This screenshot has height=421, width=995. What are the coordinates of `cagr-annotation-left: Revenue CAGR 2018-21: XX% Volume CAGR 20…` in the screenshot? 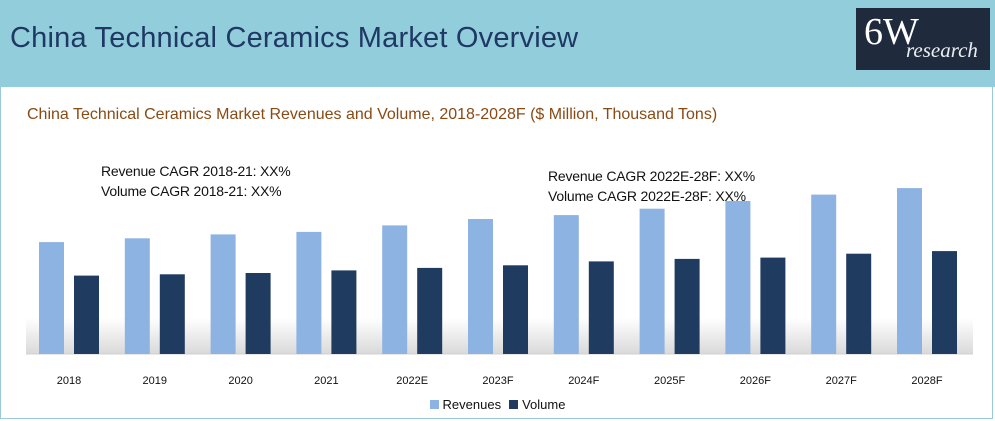 It's located at (196, 181).